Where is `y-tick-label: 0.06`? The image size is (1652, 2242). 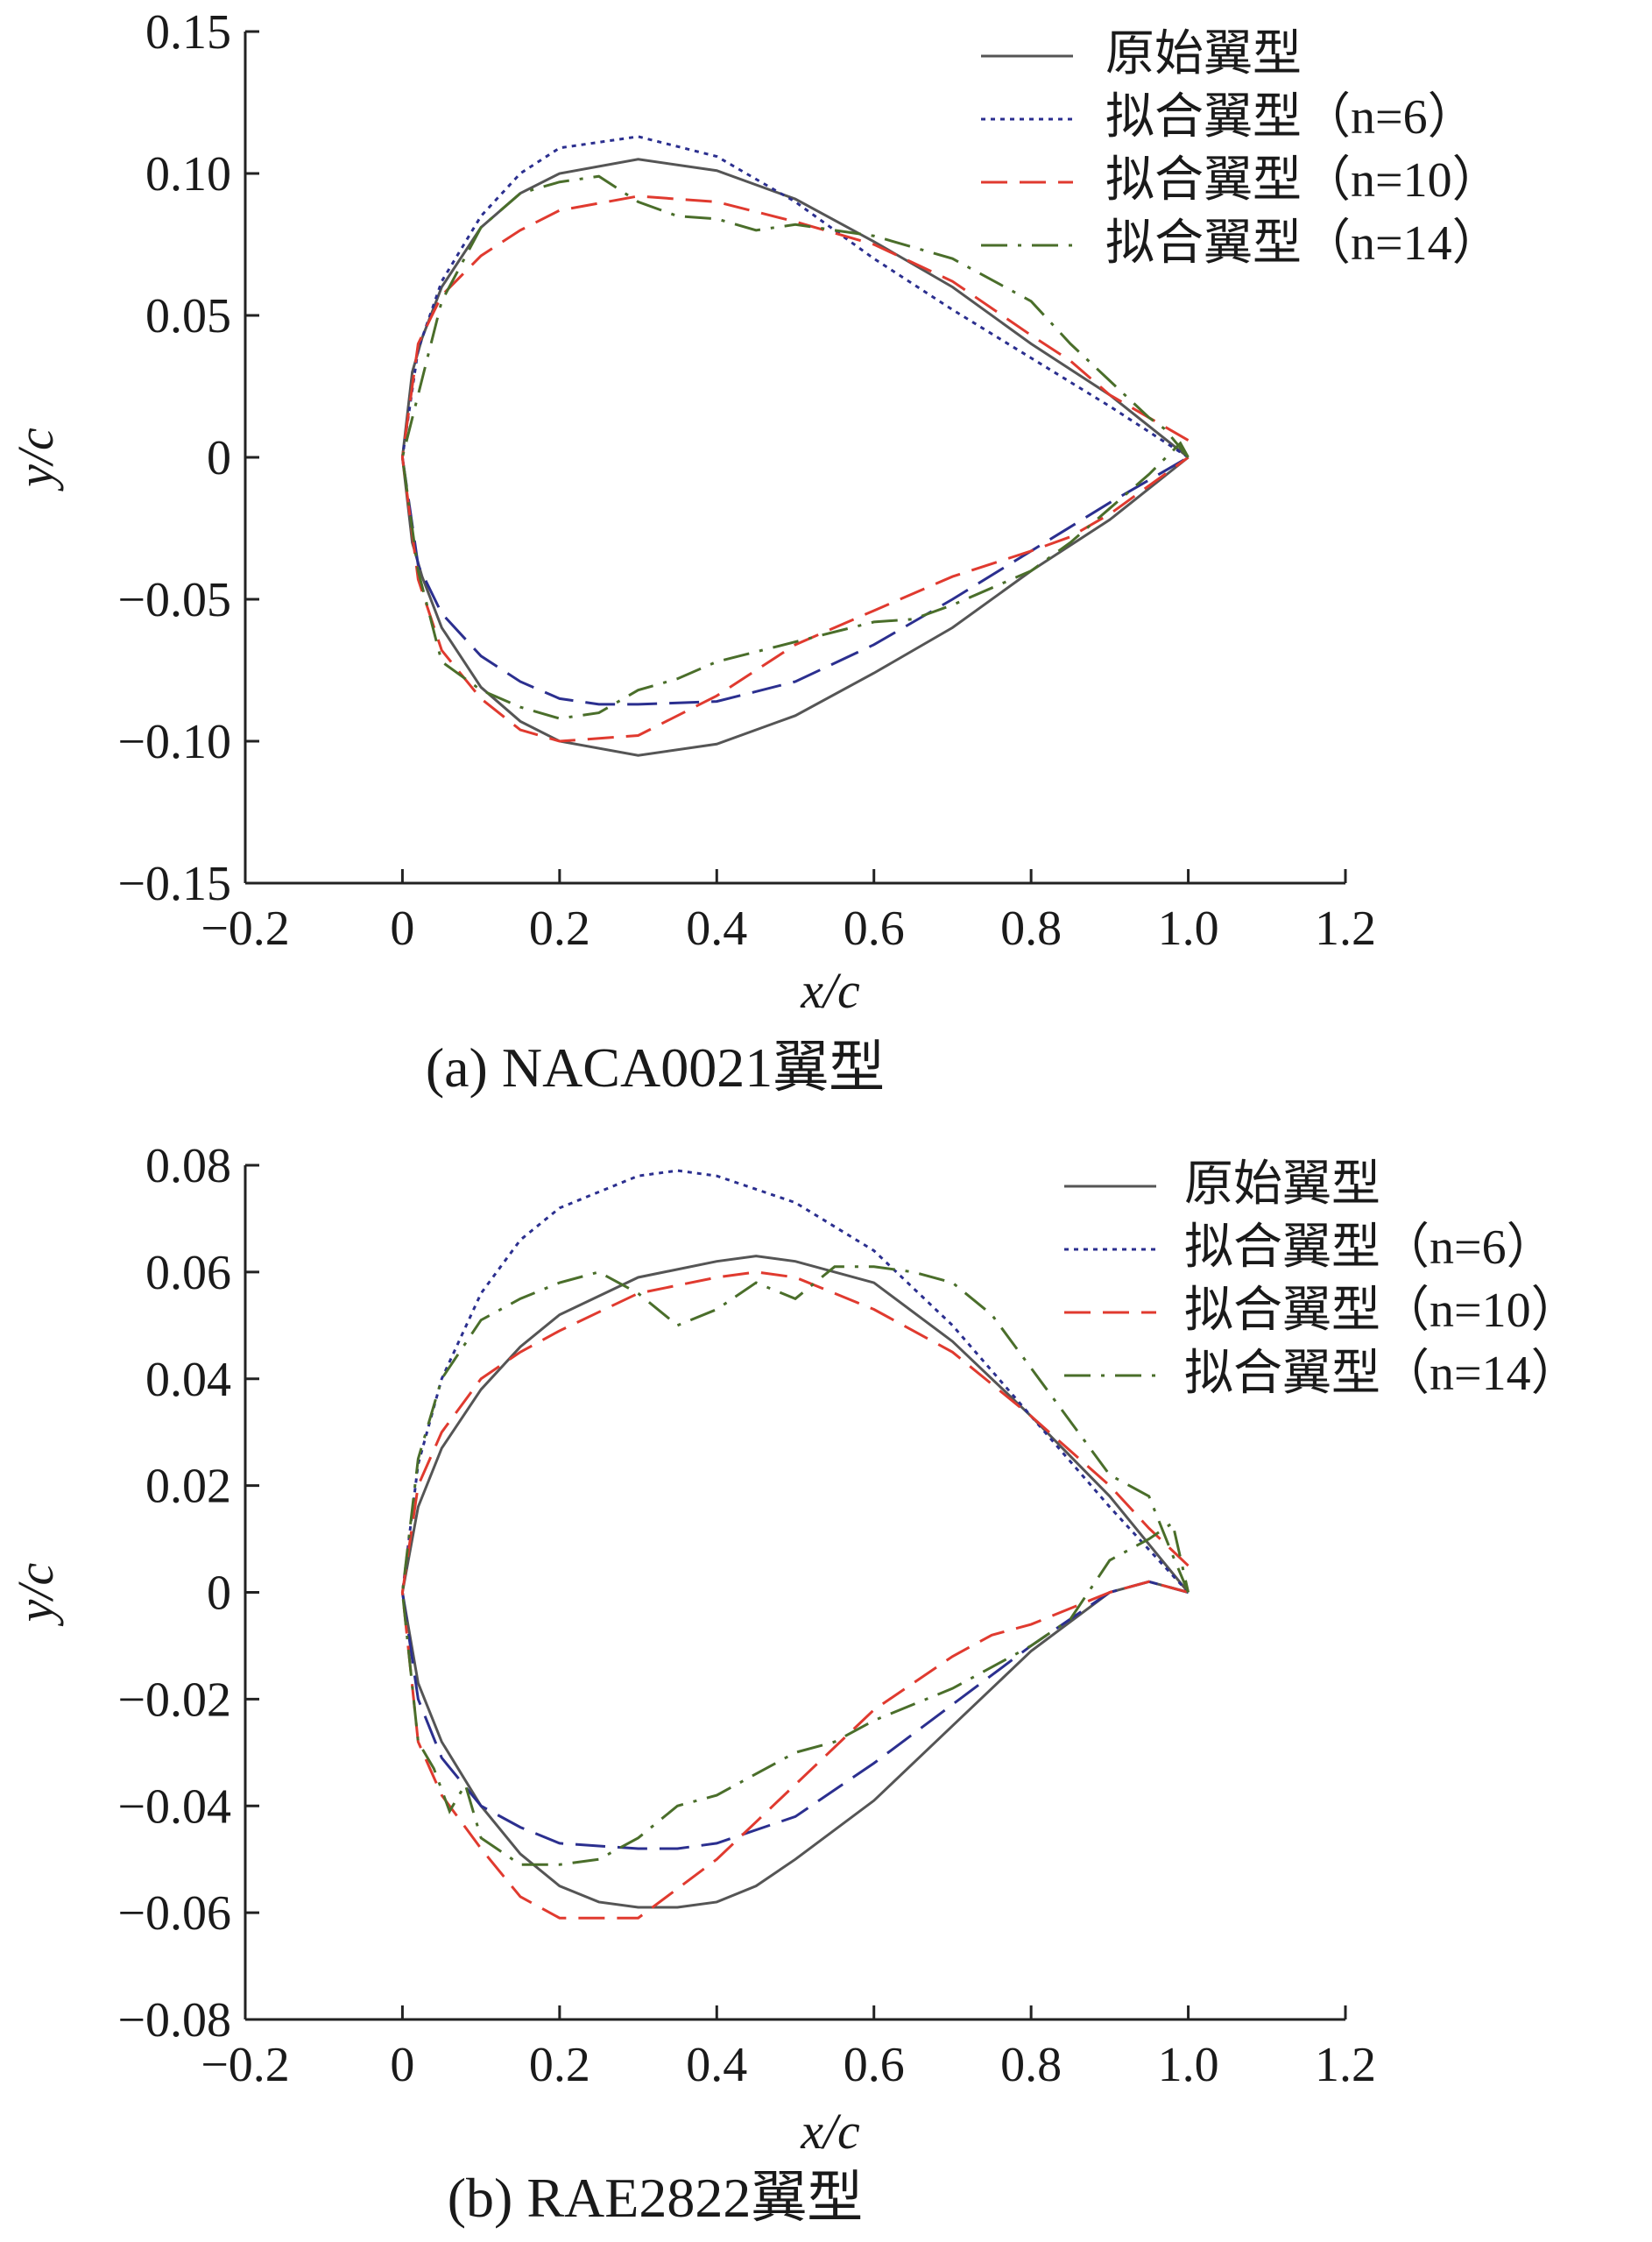
y-tick-label: 0.06 is located at coordinates (188, 1273).